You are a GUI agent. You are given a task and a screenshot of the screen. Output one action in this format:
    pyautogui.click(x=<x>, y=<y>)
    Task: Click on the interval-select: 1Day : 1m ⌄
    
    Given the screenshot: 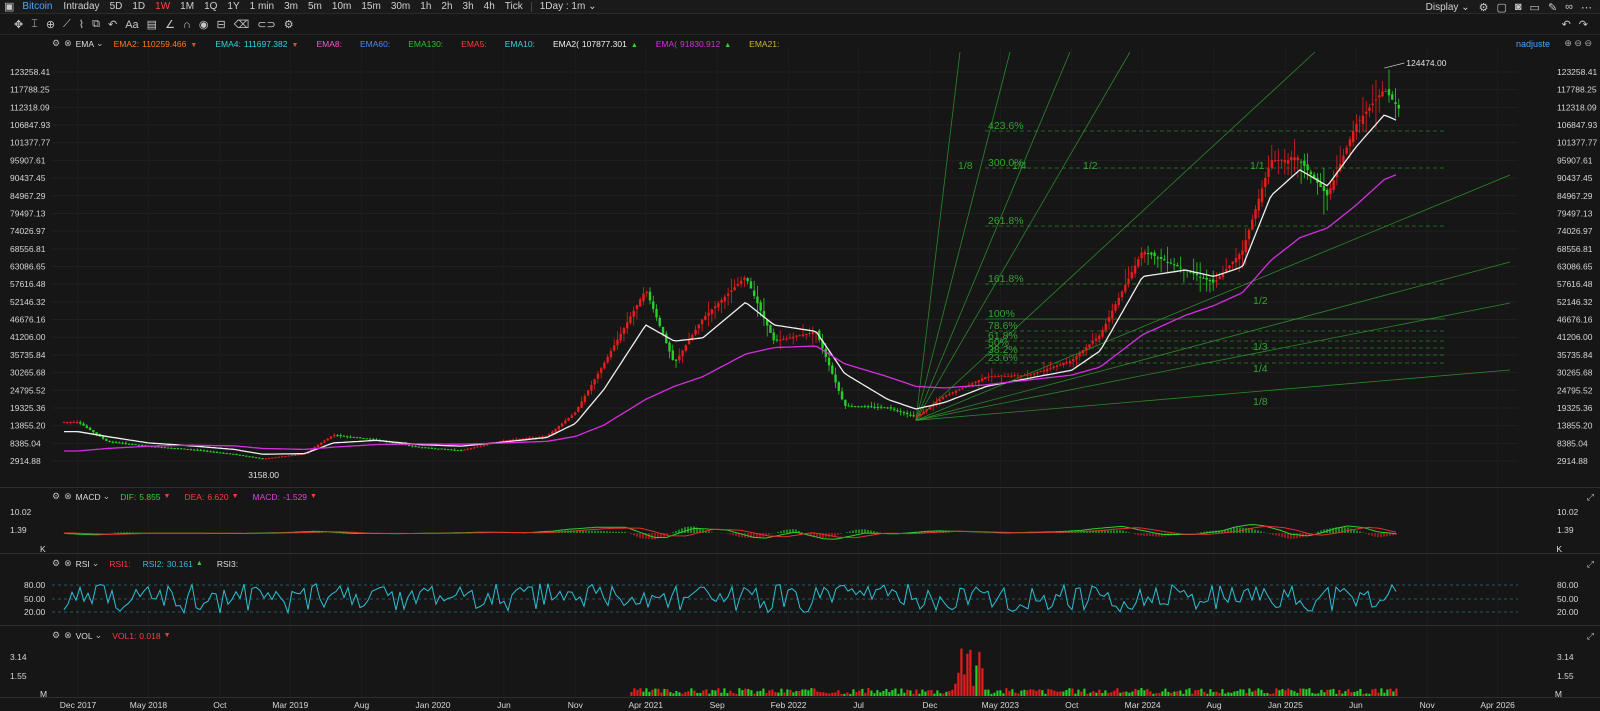 What is the action you would take?
    pyautogui.click(x=568, y=6)
    